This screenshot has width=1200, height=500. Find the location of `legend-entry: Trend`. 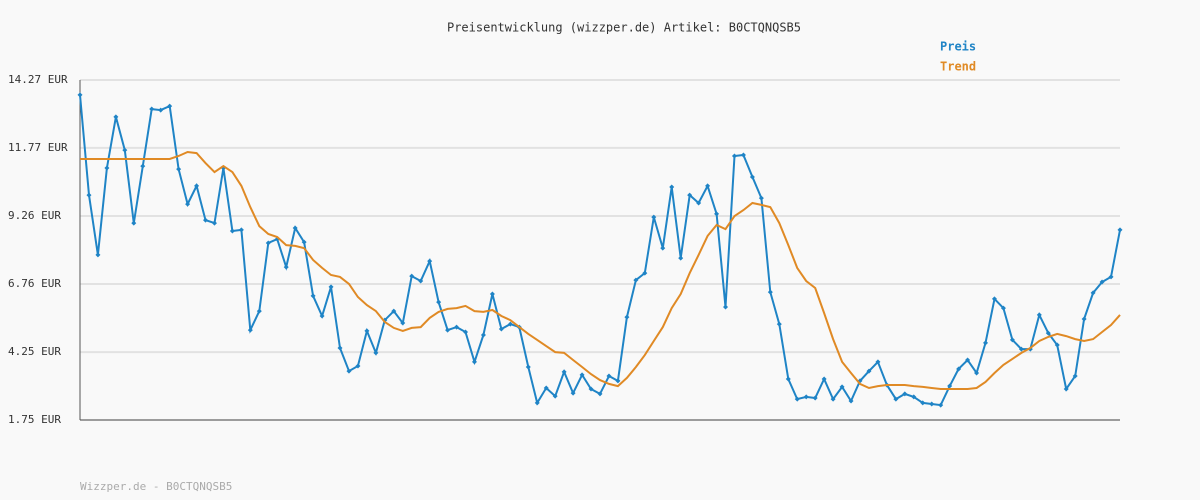

legend-entry: Trend is located at coordinates (958, 67).